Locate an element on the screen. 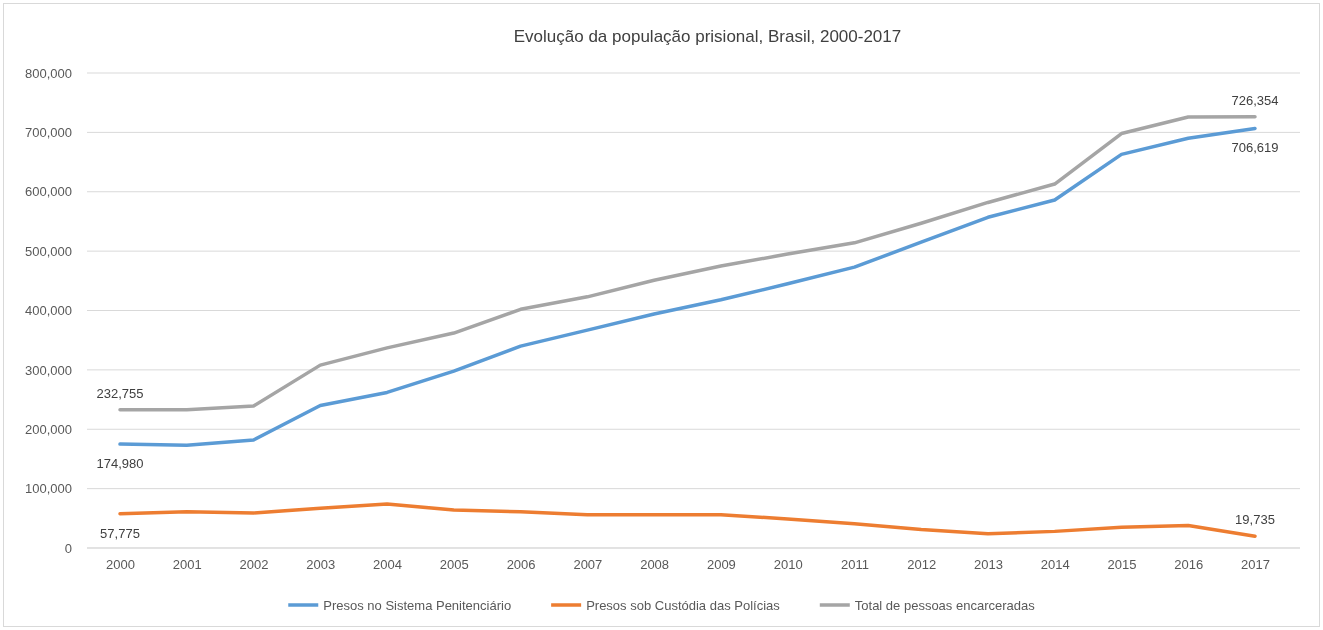 This screenshot has width=1323, height=630. legend-label: Presos no Sistema Penitenciário is located at coordinates (417, 605).